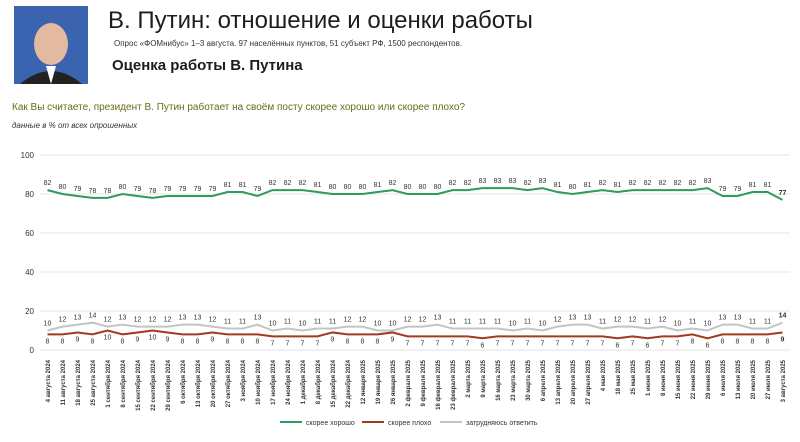  What do you see at coordinates (559, 381) in the screenshot?
I see `x-tick-label: 13 апреля 2025` at bounding box center [559, 381].